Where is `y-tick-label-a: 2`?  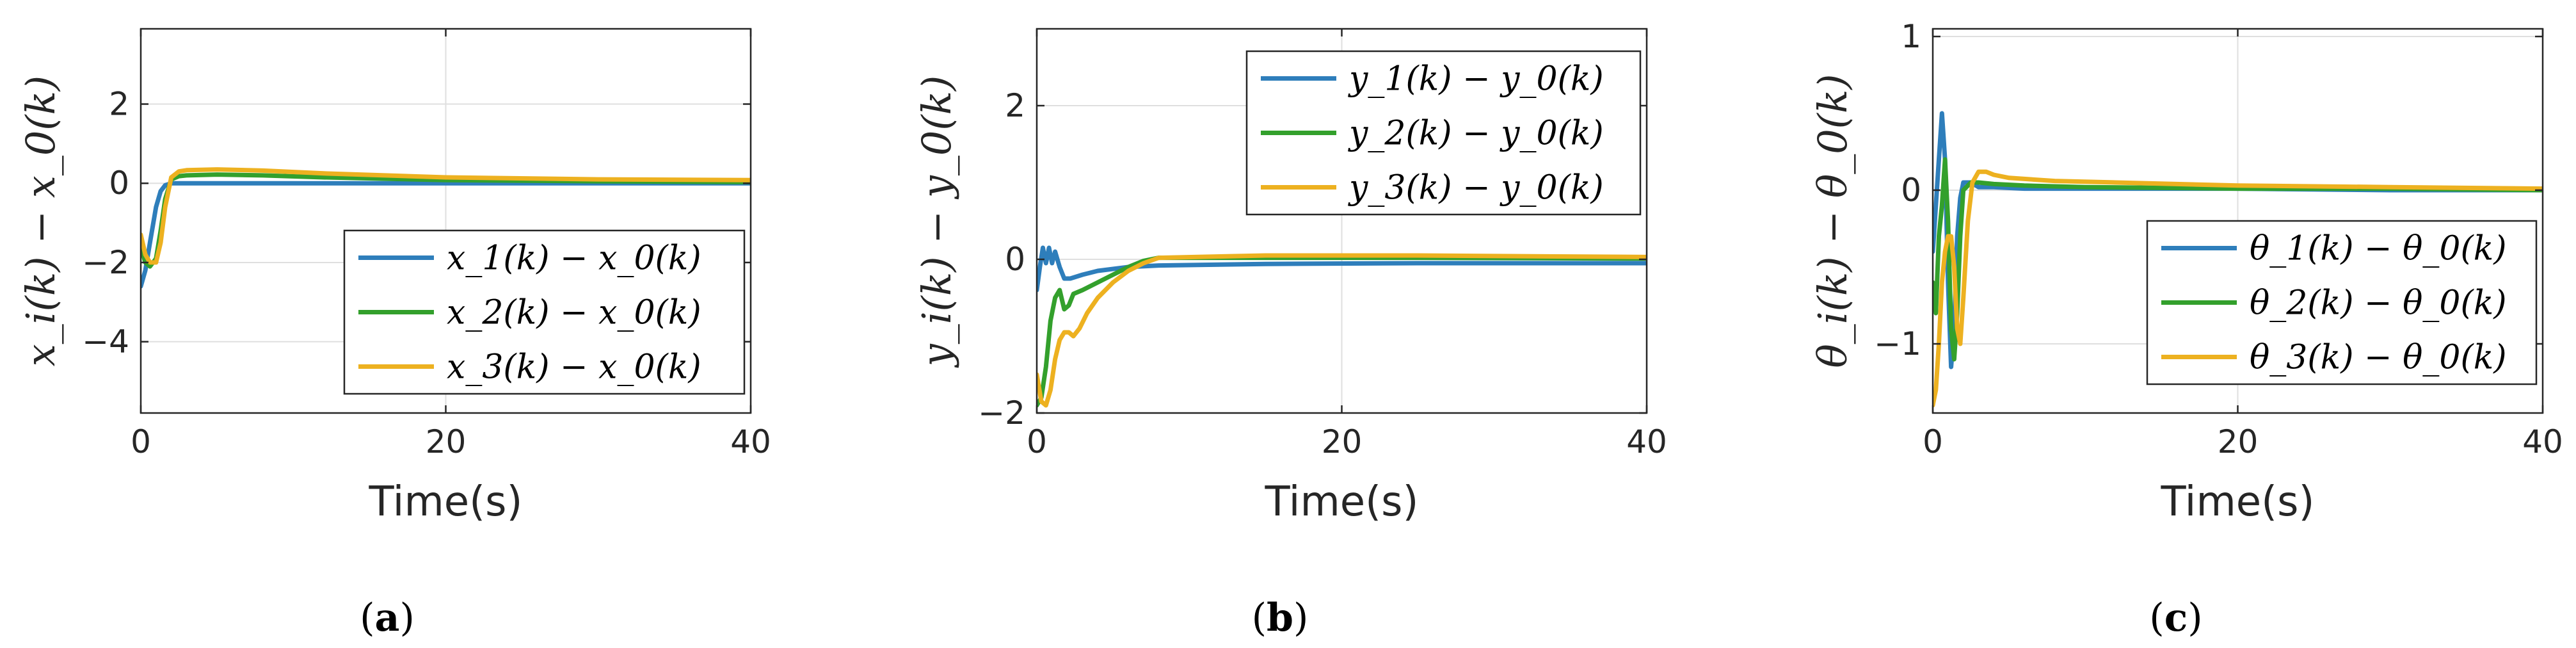 y-tick-label-a: 2 is located at coordinates (119, 104).